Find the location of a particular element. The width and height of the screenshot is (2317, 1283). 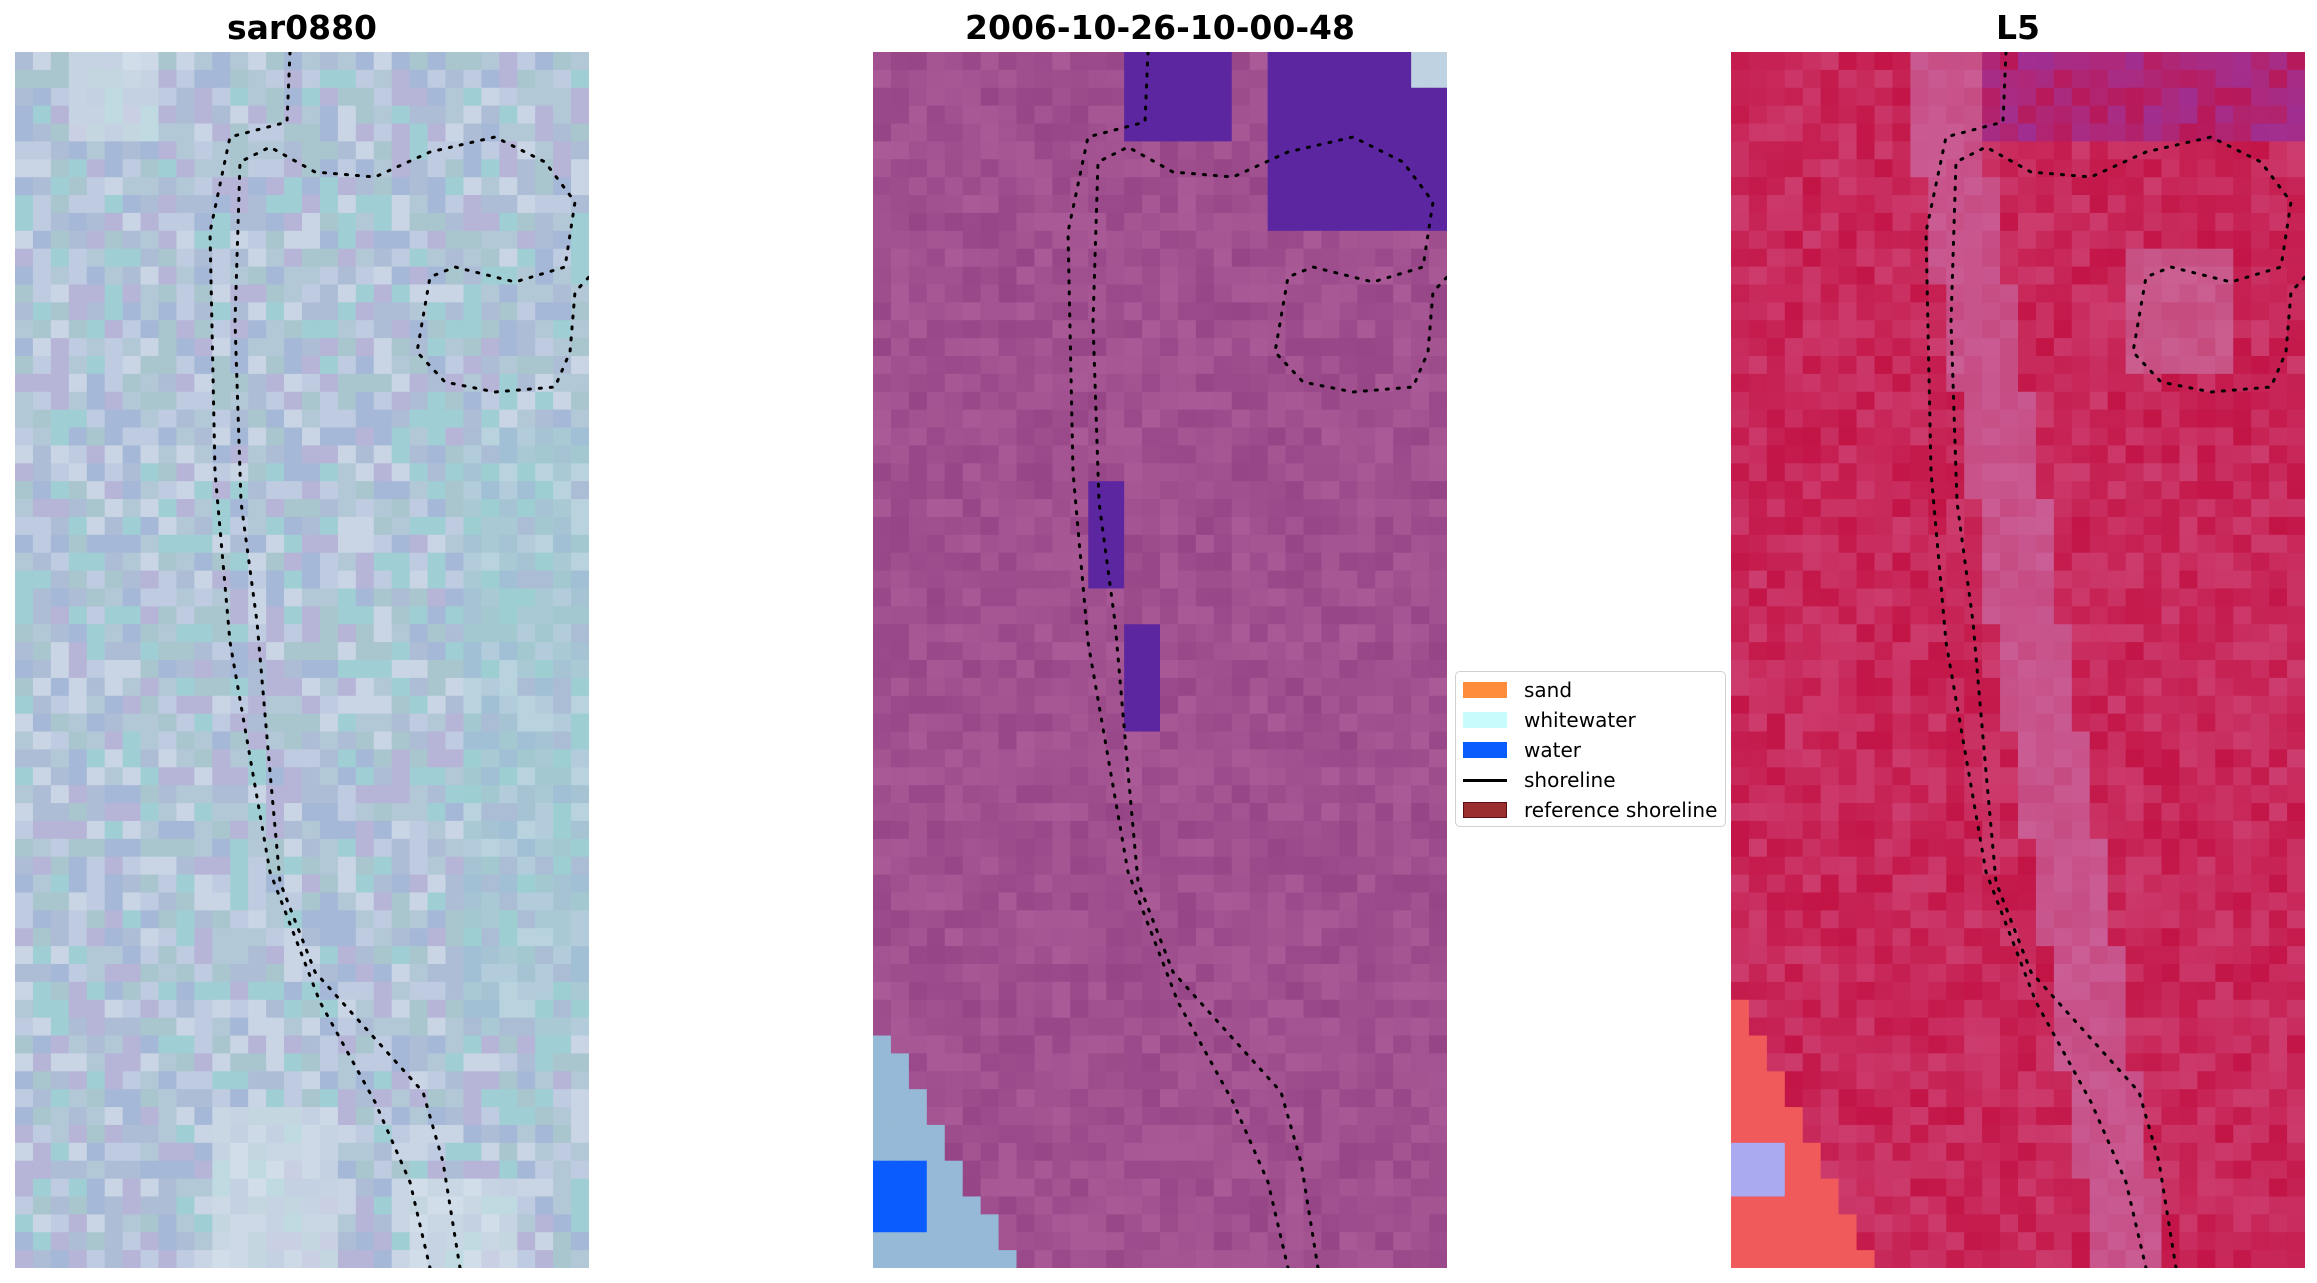

legend-item-water: water is located at coordinates (1522, 750).